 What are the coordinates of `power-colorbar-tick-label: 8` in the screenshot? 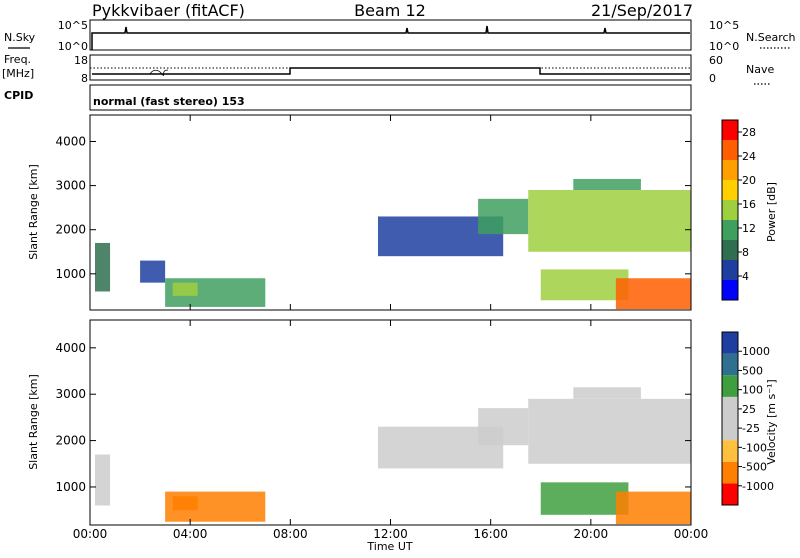 It's located at (745, 252).